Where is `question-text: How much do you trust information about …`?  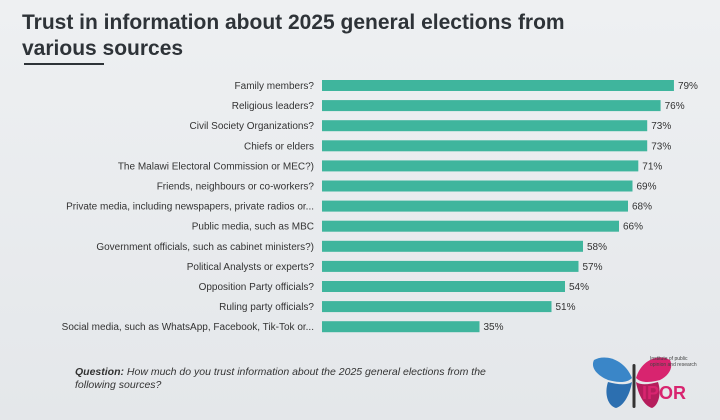 question-text: How much do you trust information about … is located at coordinates (280, 378).